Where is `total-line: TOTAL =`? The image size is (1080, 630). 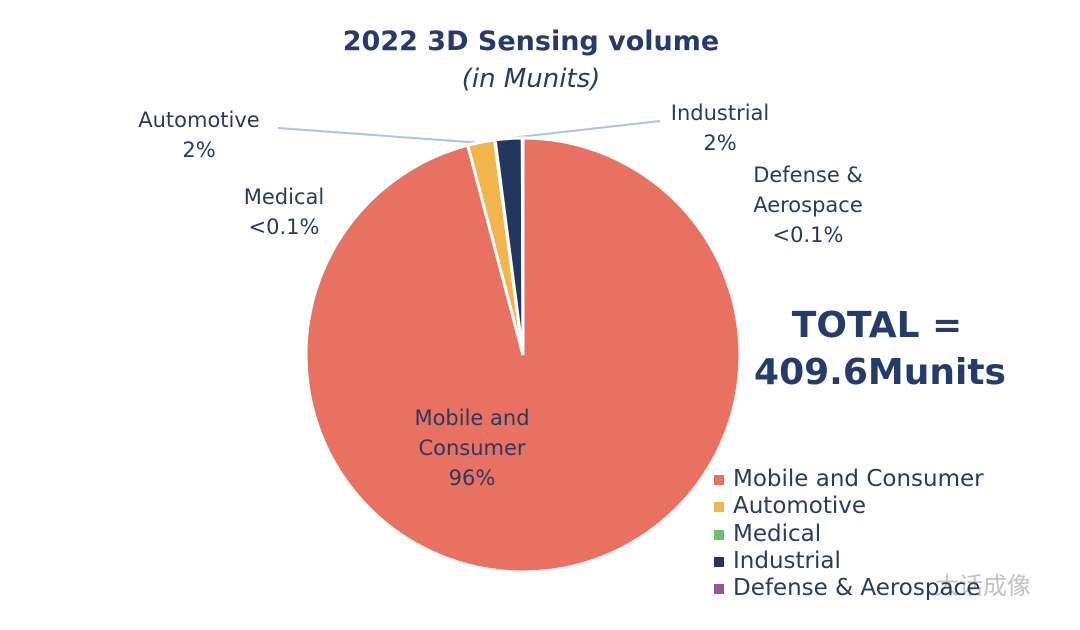
total-line: TOTAL = is located at coordinates (877, 325).